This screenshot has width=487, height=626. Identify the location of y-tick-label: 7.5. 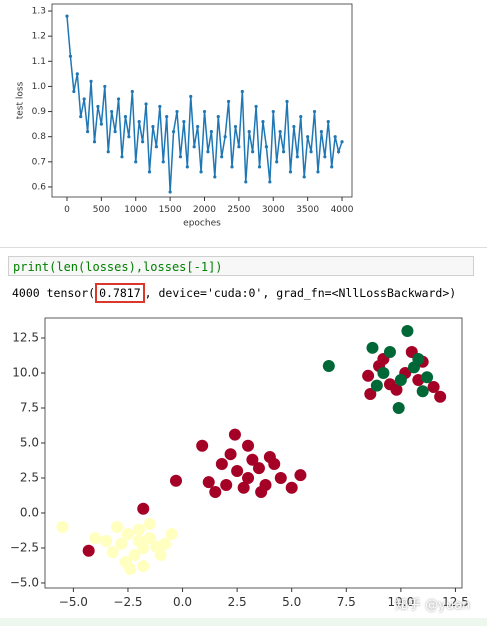
(29, 408).